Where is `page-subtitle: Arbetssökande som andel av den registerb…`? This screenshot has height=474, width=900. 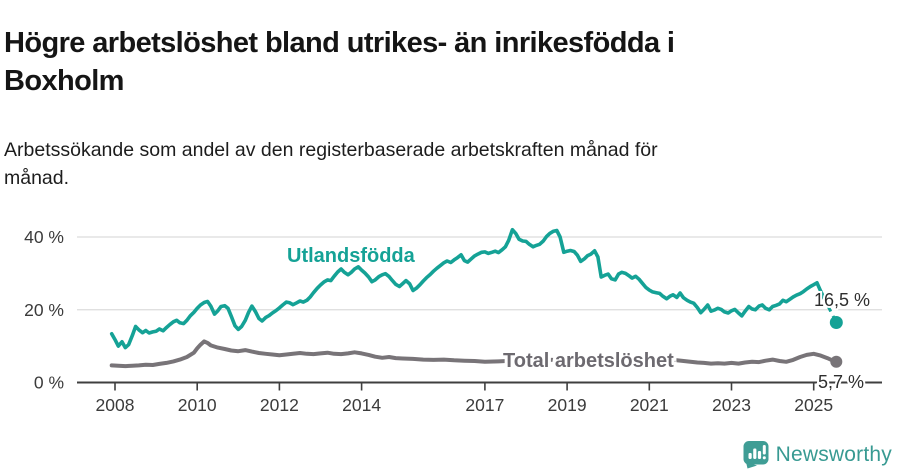
page-subtitle: Arbetssökande som andel av den registerb… is located at coordinates (331, 163).